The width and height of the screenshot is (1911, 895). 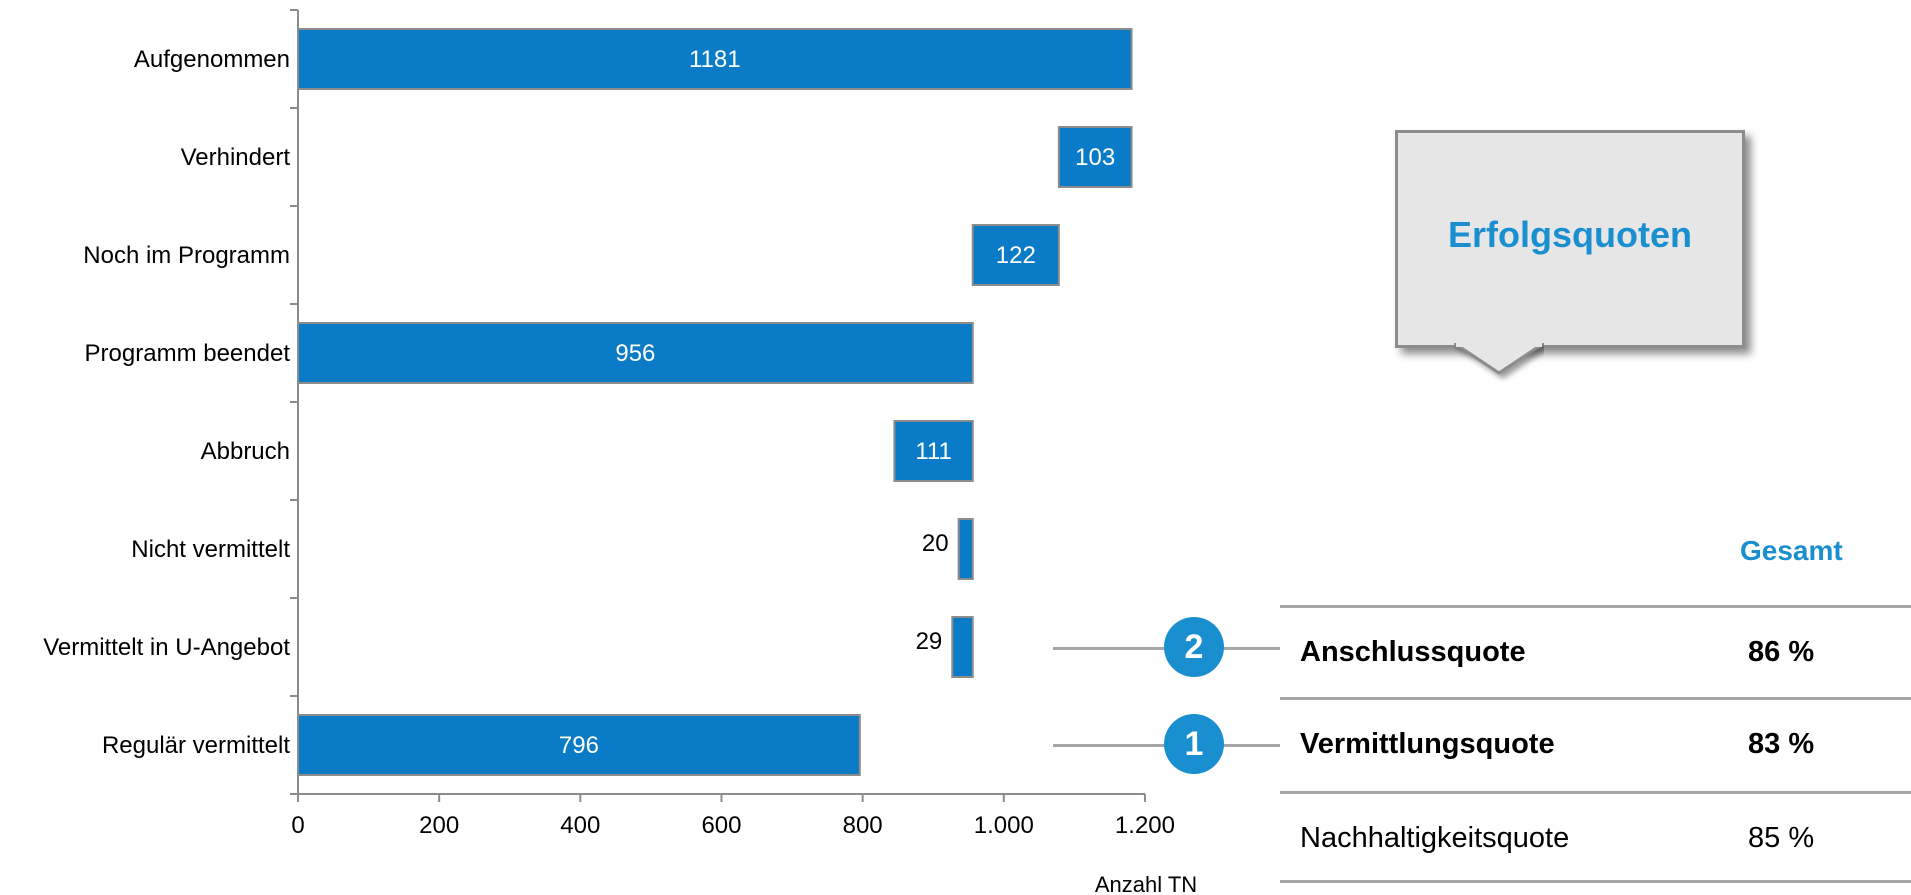 I want to click on table-row-vermittlungsquote: Vermittlungsquote 83 %, so click(x=1595, y=744).